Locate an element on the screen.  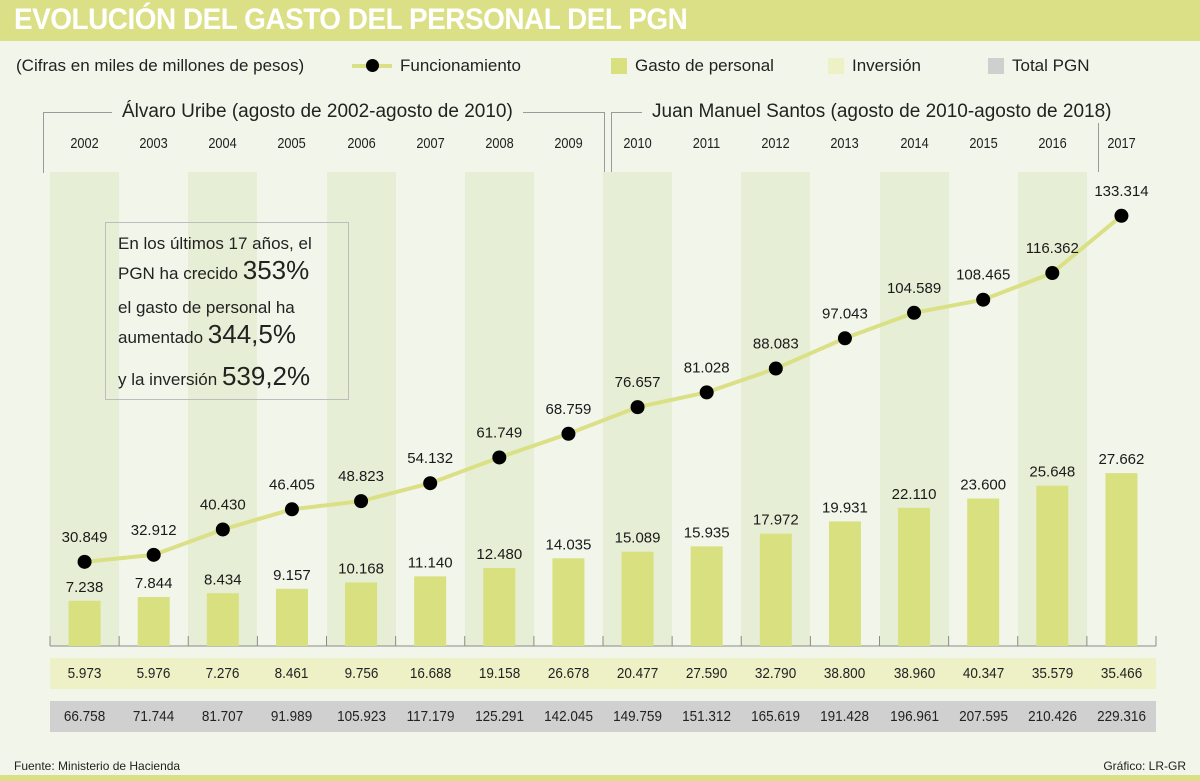
summary-text: aumentado is located at coordinates (163, 337).